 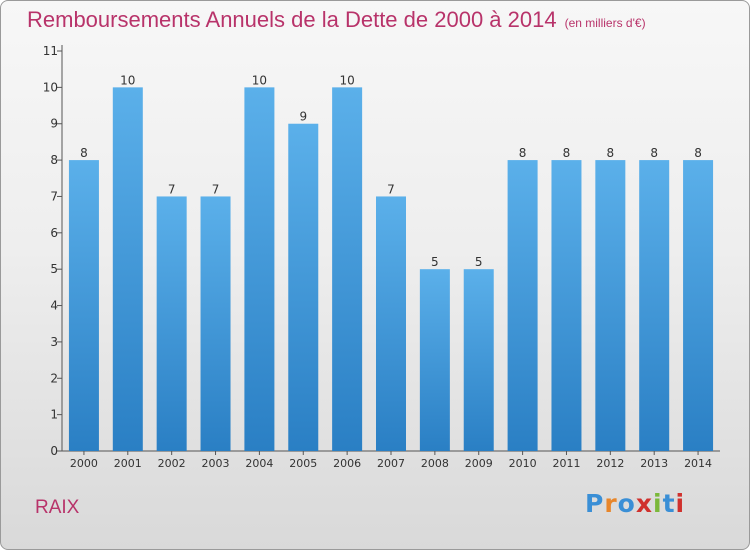 What do you see at coordinates (303, 463) in the screenshot?
I see `x-tick-label: 2005` at bounding box center [303, 463].